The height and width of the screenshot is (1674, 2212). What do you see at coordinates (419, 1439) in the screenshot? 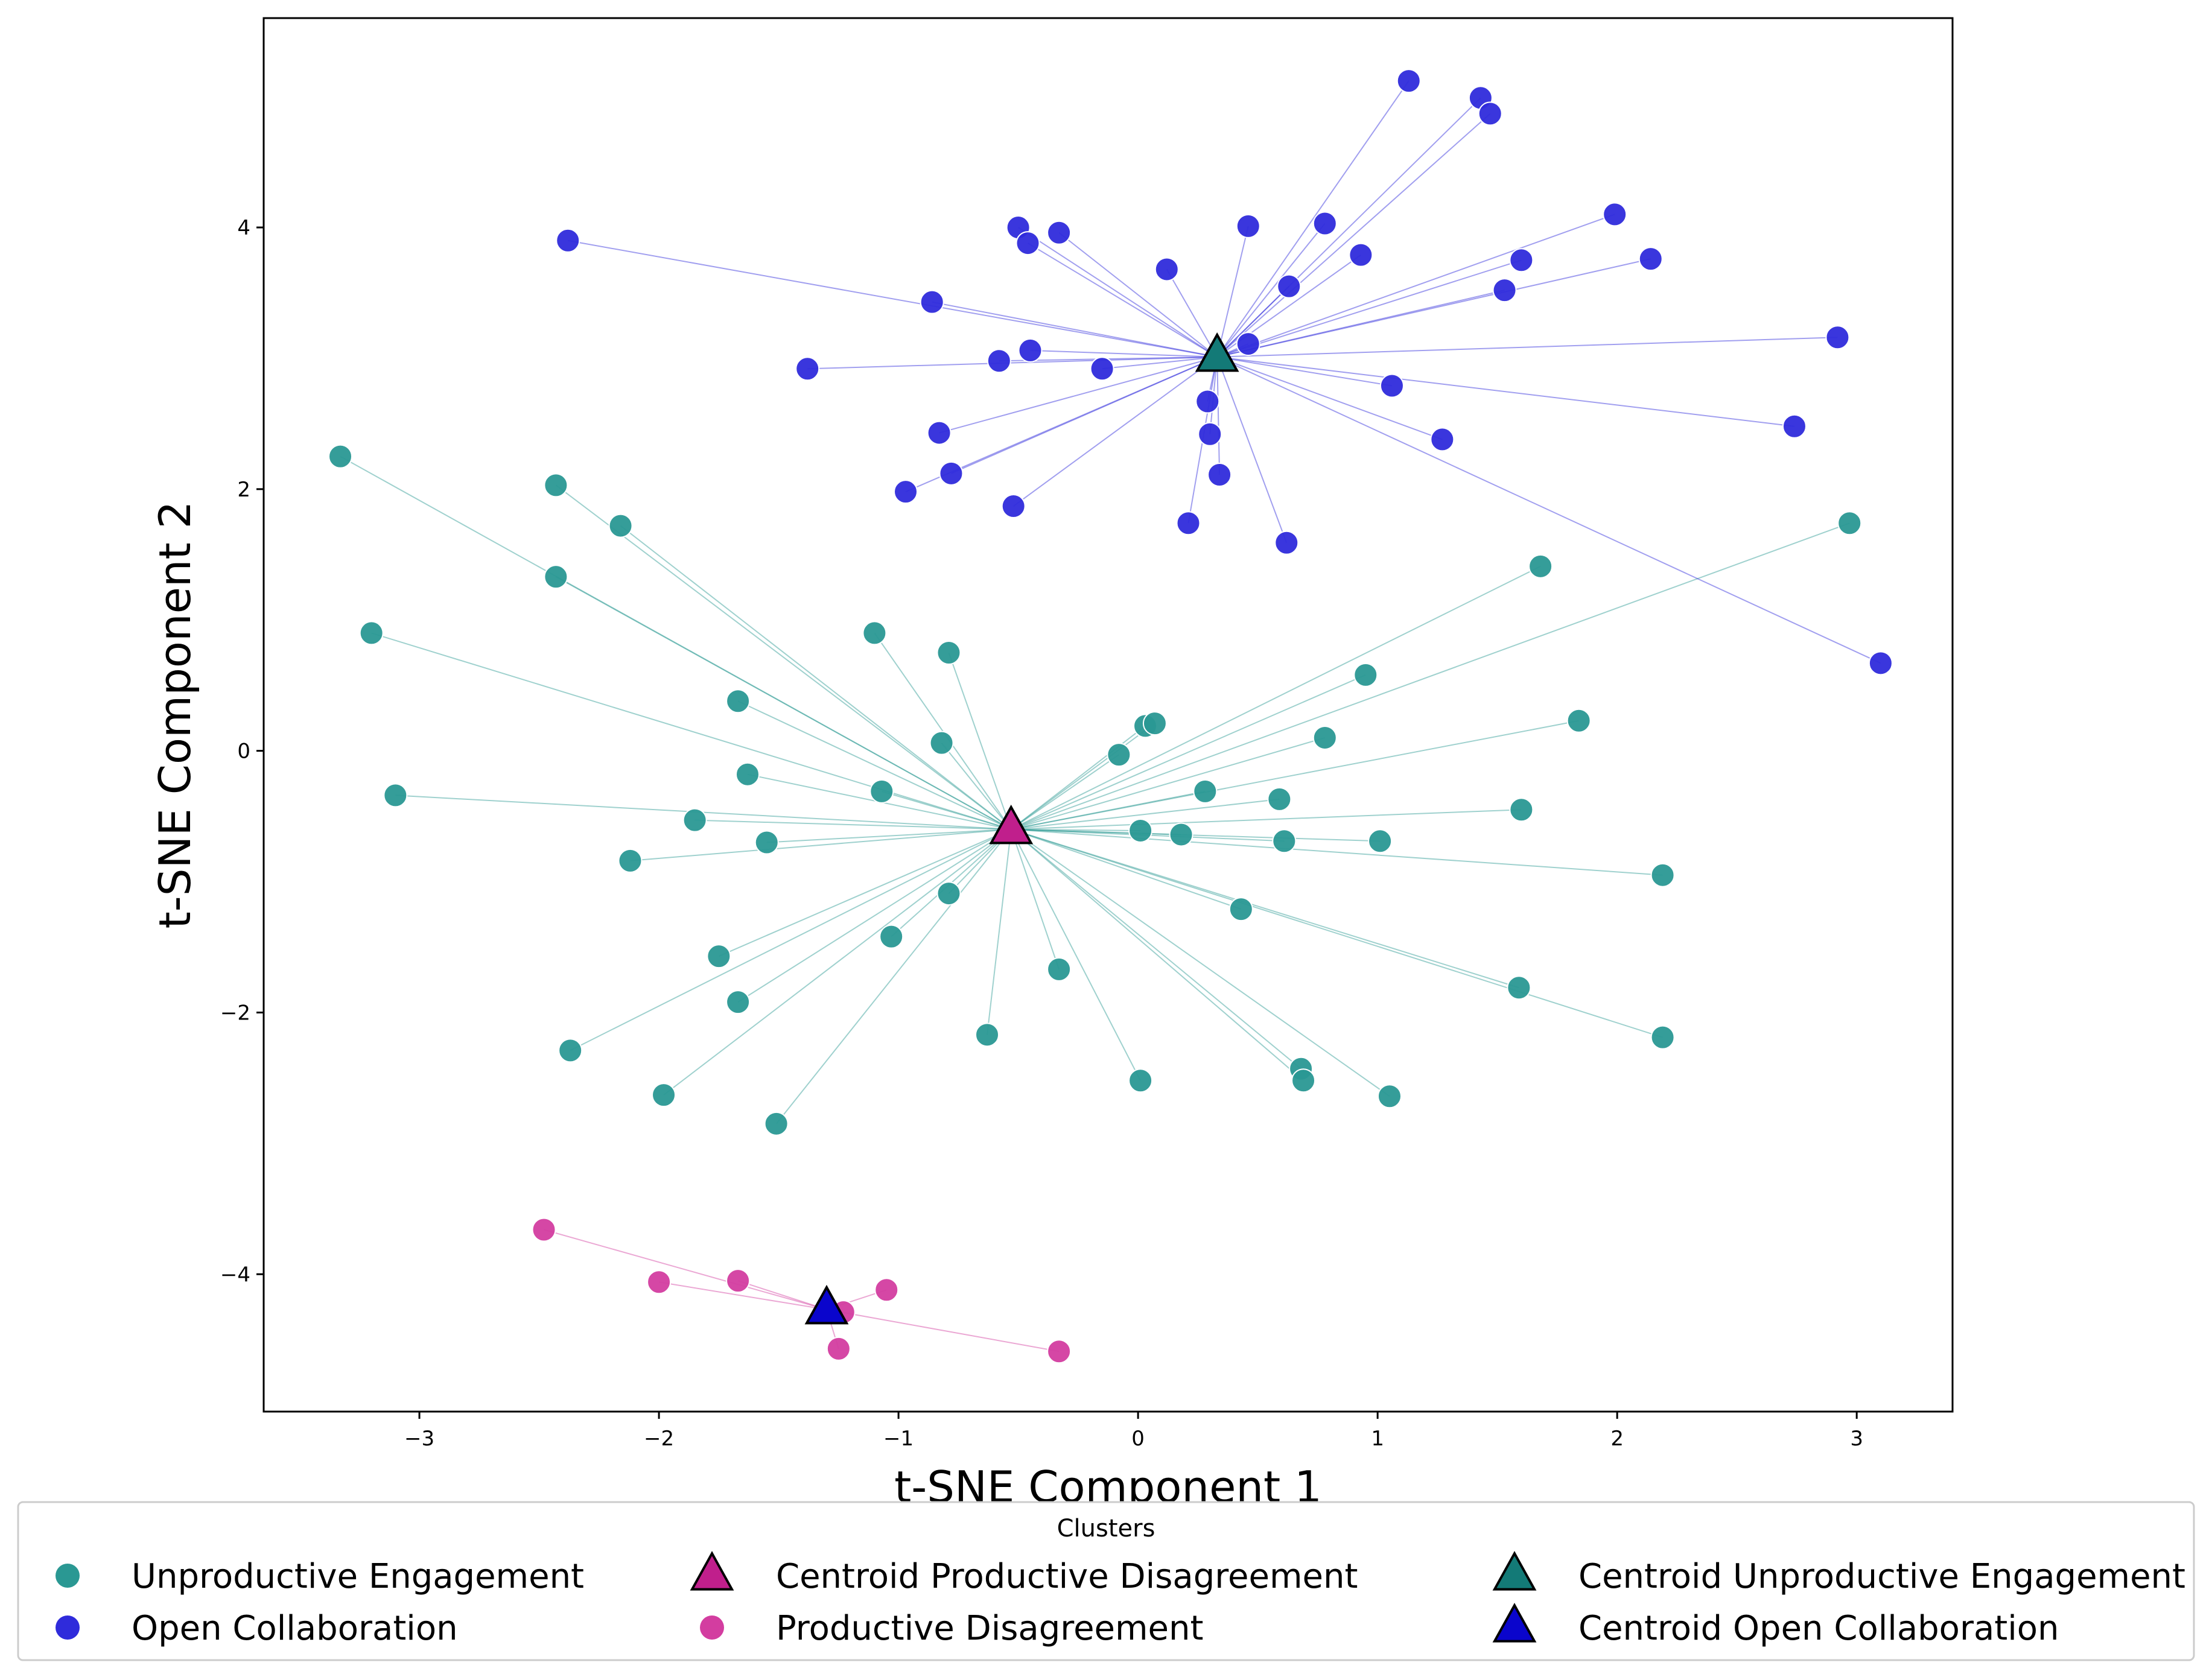
I see `x-tick-label: −3` at bounding box center [419, 1439].